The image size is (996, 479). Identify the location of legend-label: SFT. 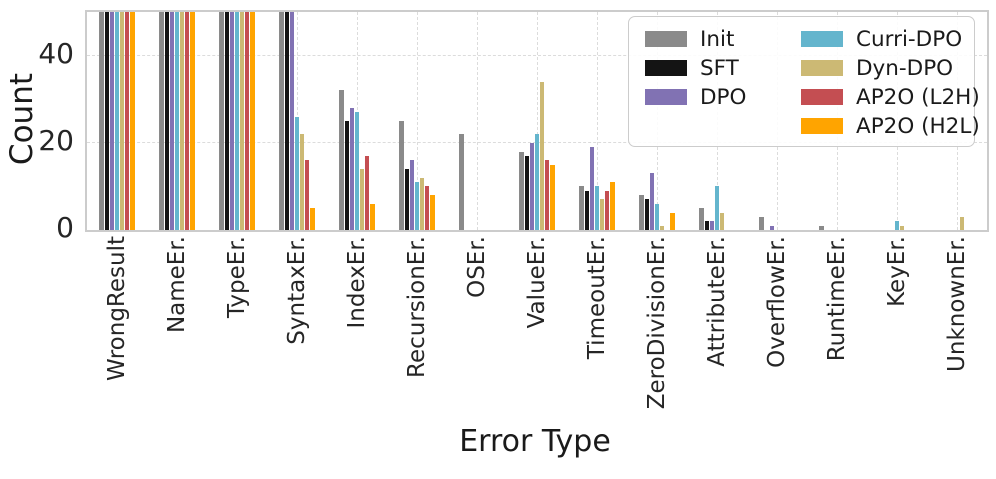
(719, 68).